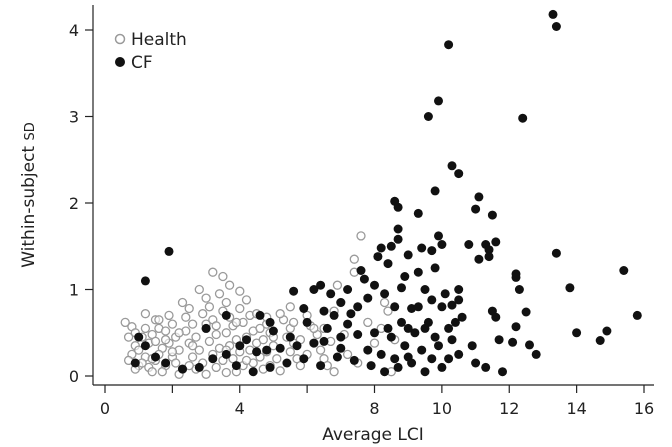  Describe the element at coordinates (576, 408) in the screenshot. I see `x-tick-label: 14` at that location.